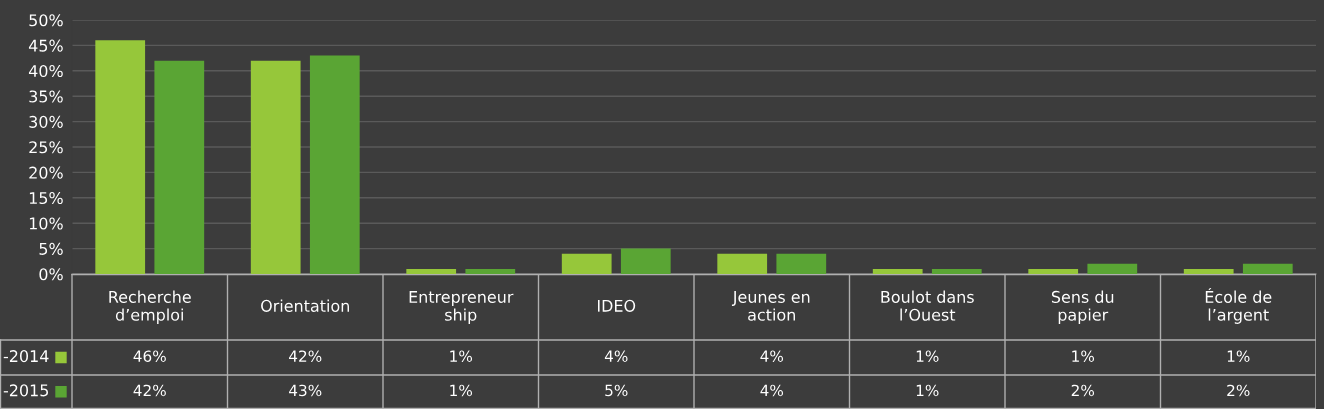  Describe the element at coordinates (305, 305) in the screenshot. I see `x-tick-label: Orientation` at that location.